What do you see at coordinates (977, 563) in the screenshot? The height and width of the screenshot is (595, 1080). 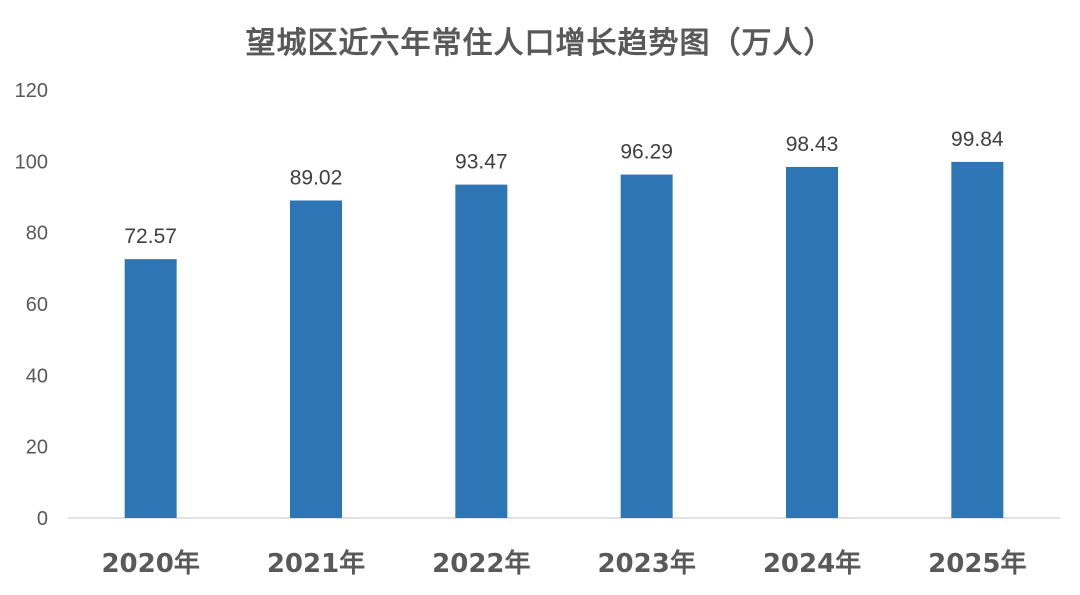 I see `x-tick-label: 2025年` at bounding box center [977, 563].